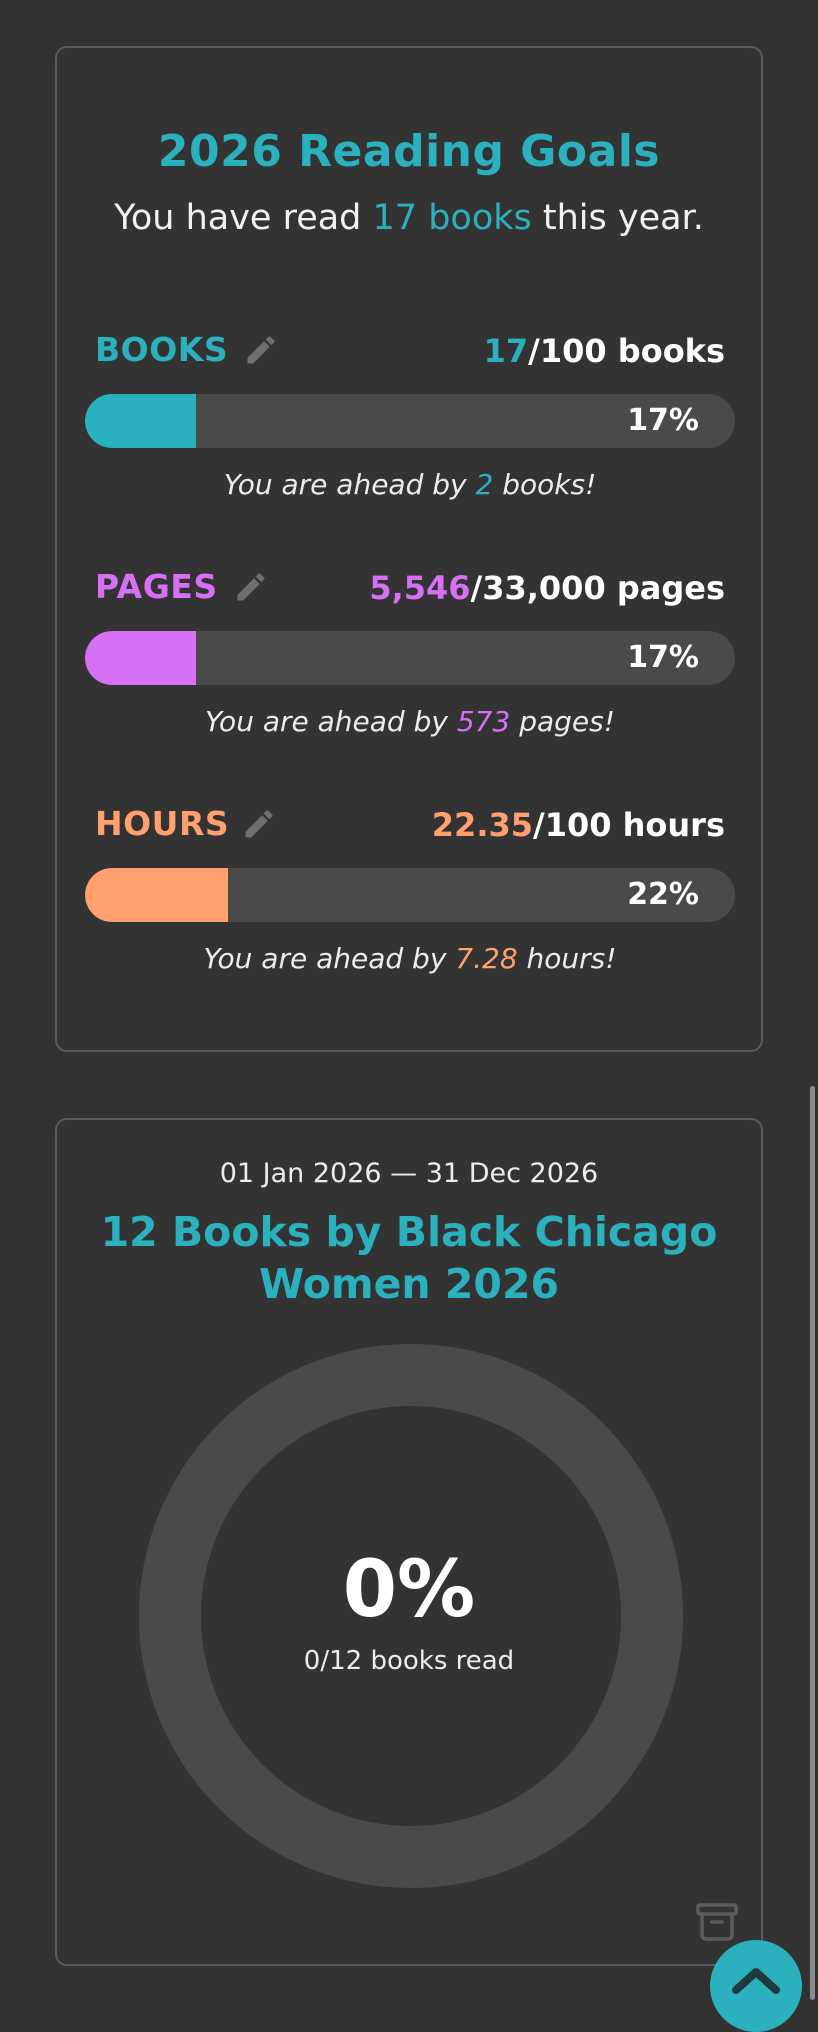  What do you see at coordinates (259, 824) in the screenshot?
I see `edit-hours-goal-icon` at bounding box center [259, 824].